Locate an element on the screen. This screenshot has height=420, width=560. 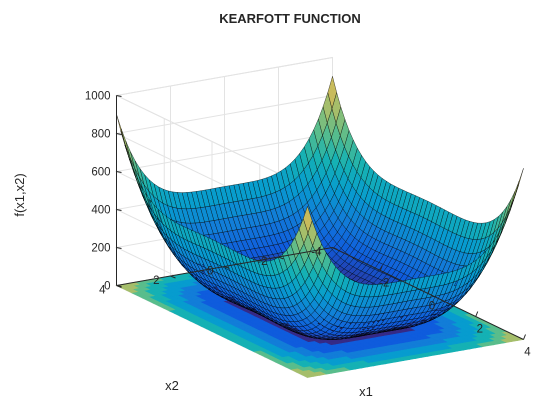
z-tick-label: 400 is located at coordinates (100, 211).